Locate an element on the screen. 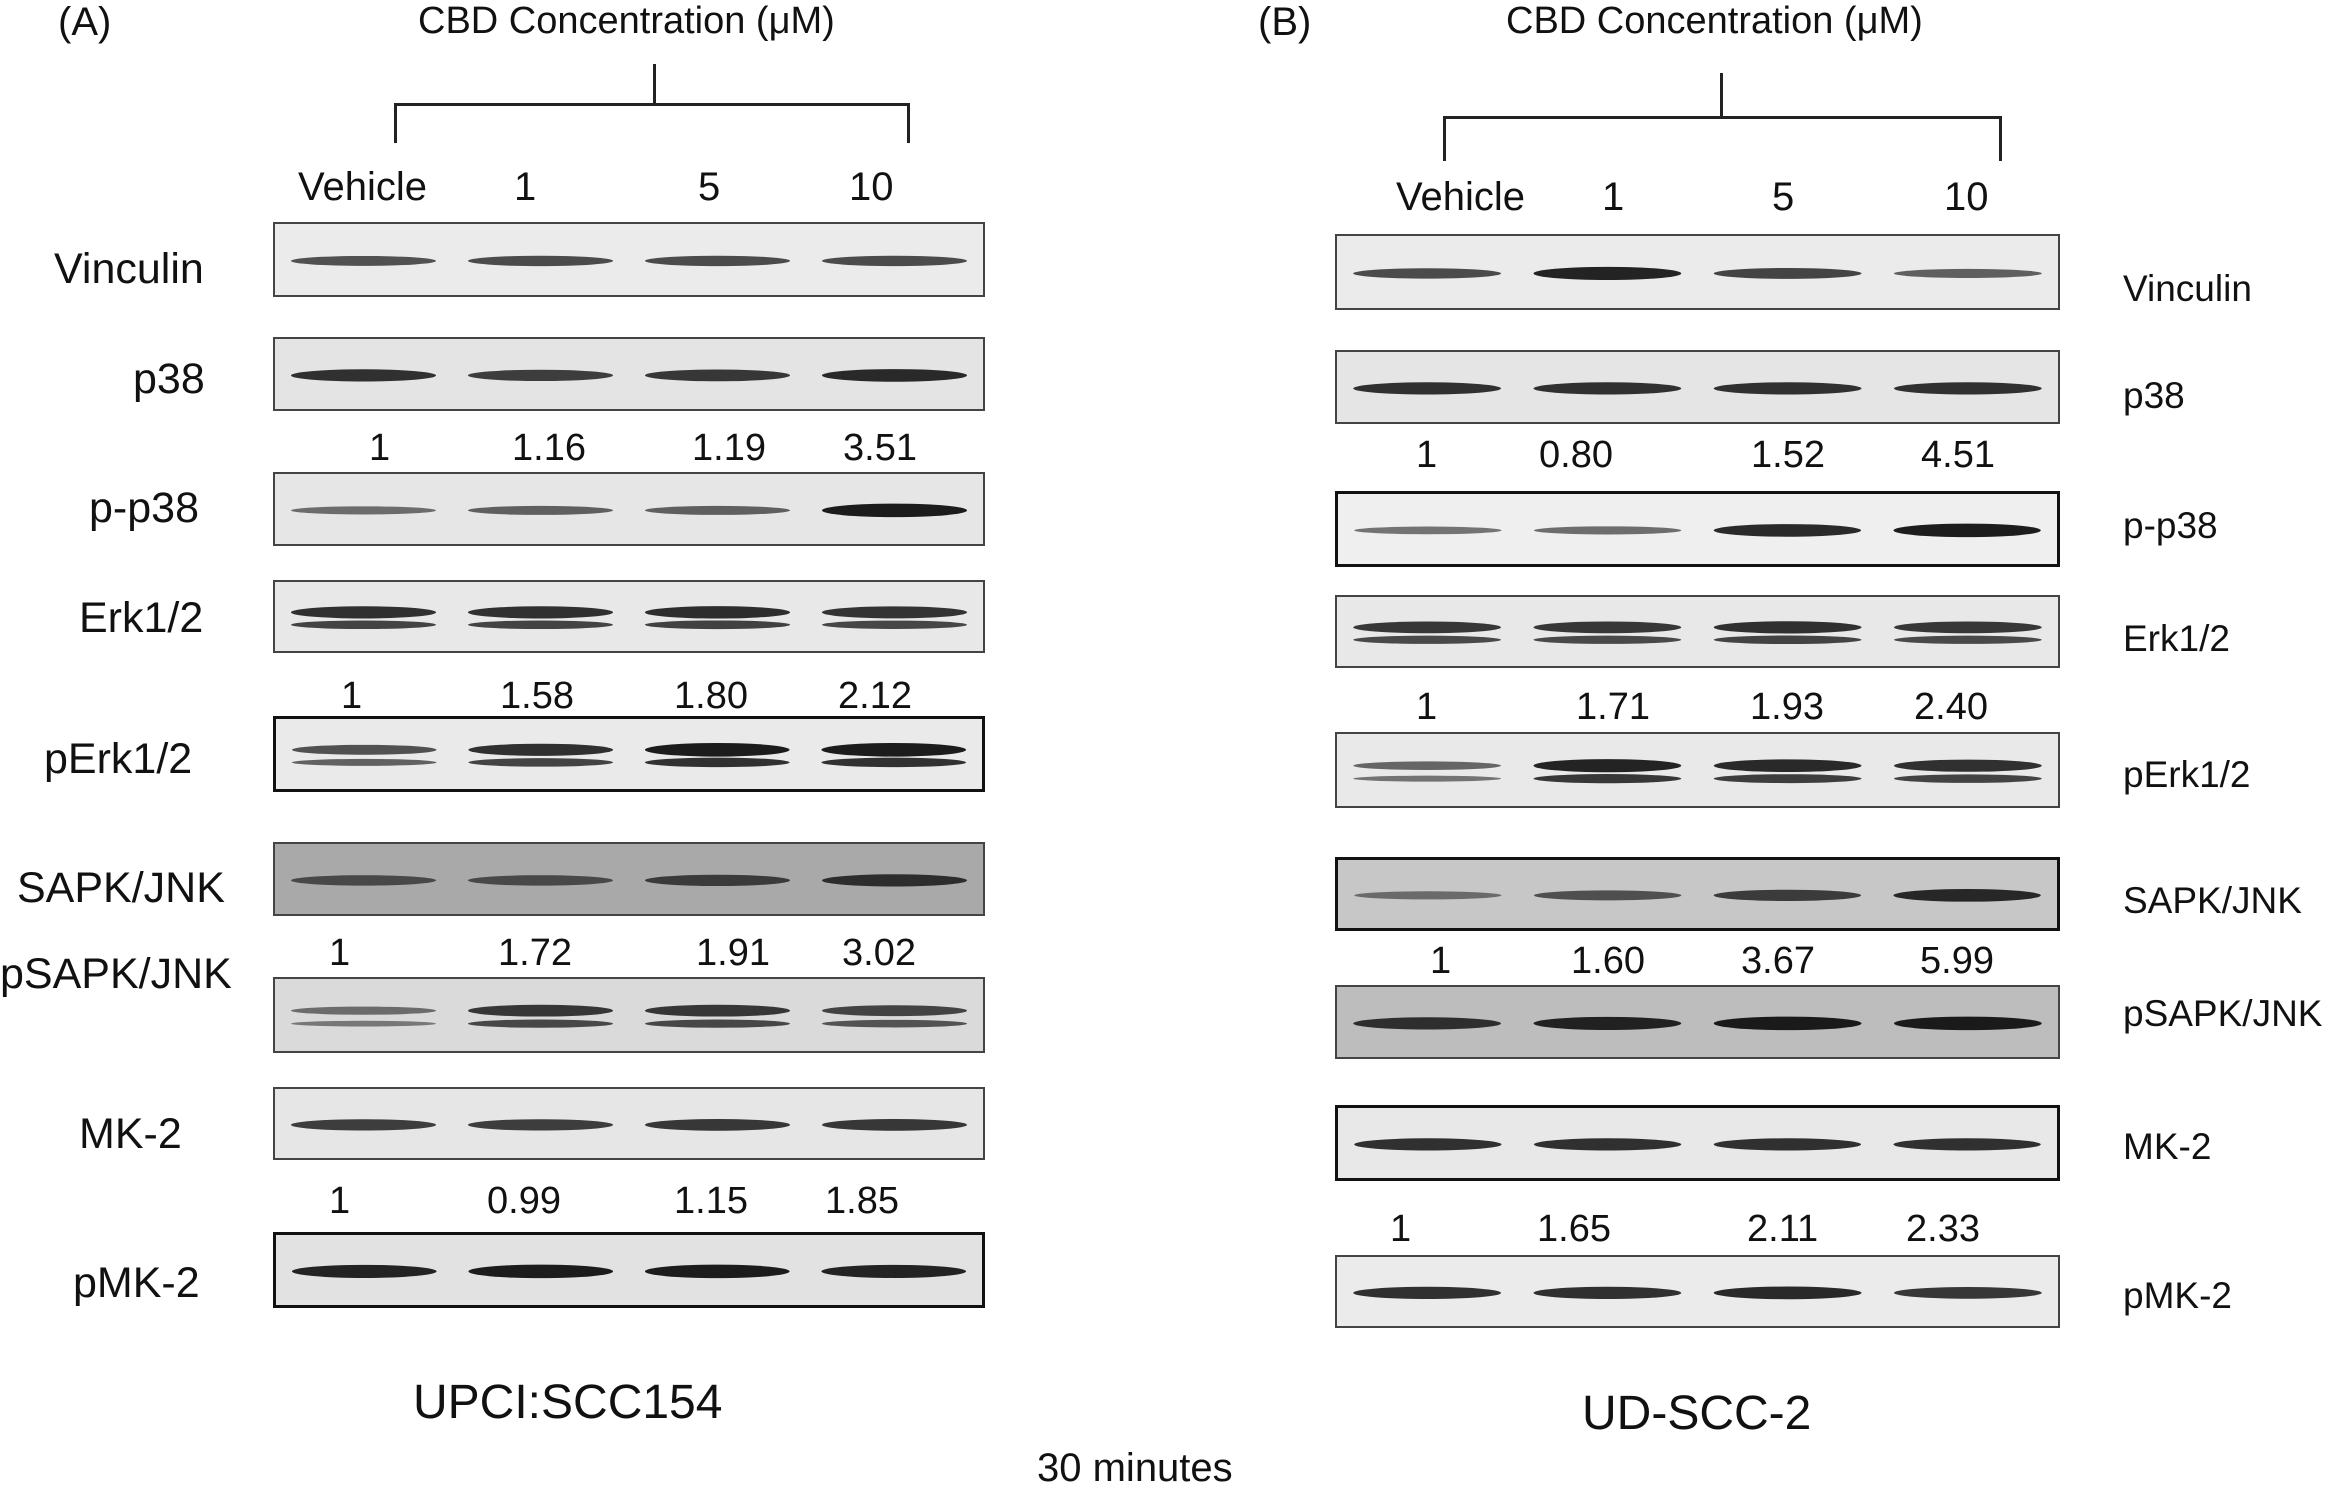 Image resolution: width=2333 pixels, height=1490 pixels. panel-b-bracket-right is located at coordinates (2000, 138).